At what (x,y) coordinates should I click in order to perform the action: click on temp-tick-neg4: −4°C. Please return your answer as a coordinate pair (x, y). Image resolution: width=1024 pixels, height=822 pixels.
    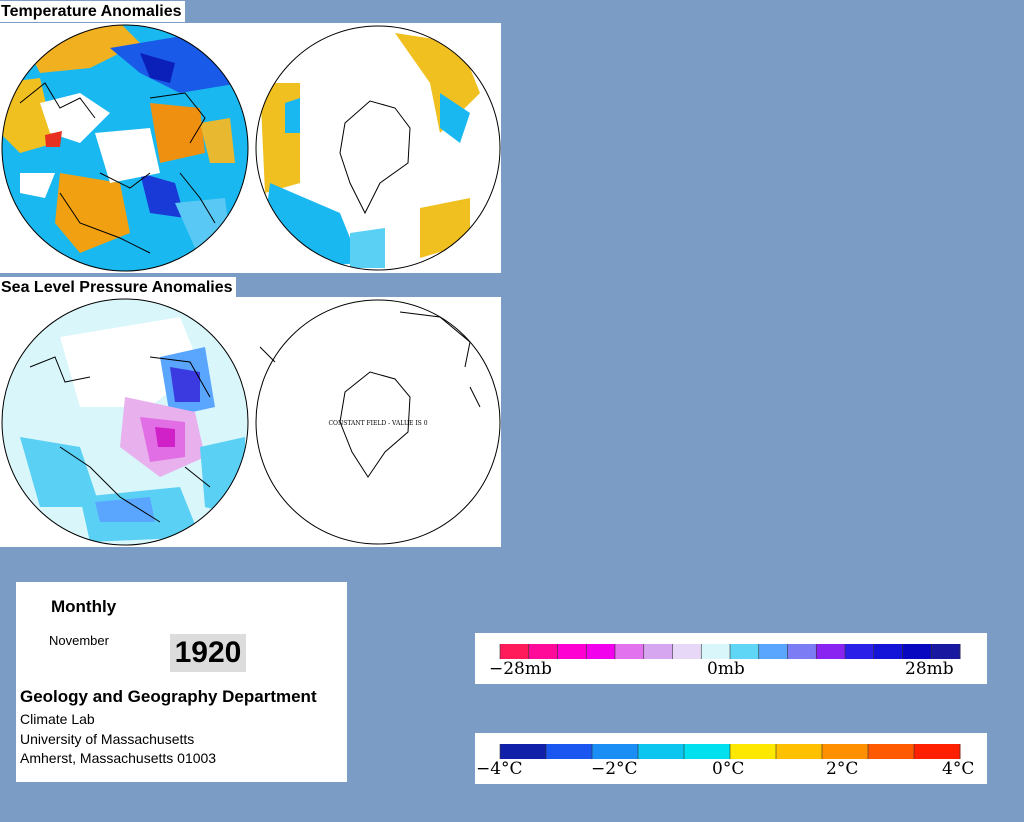
    Looking at the image, I should click on (499, 769).